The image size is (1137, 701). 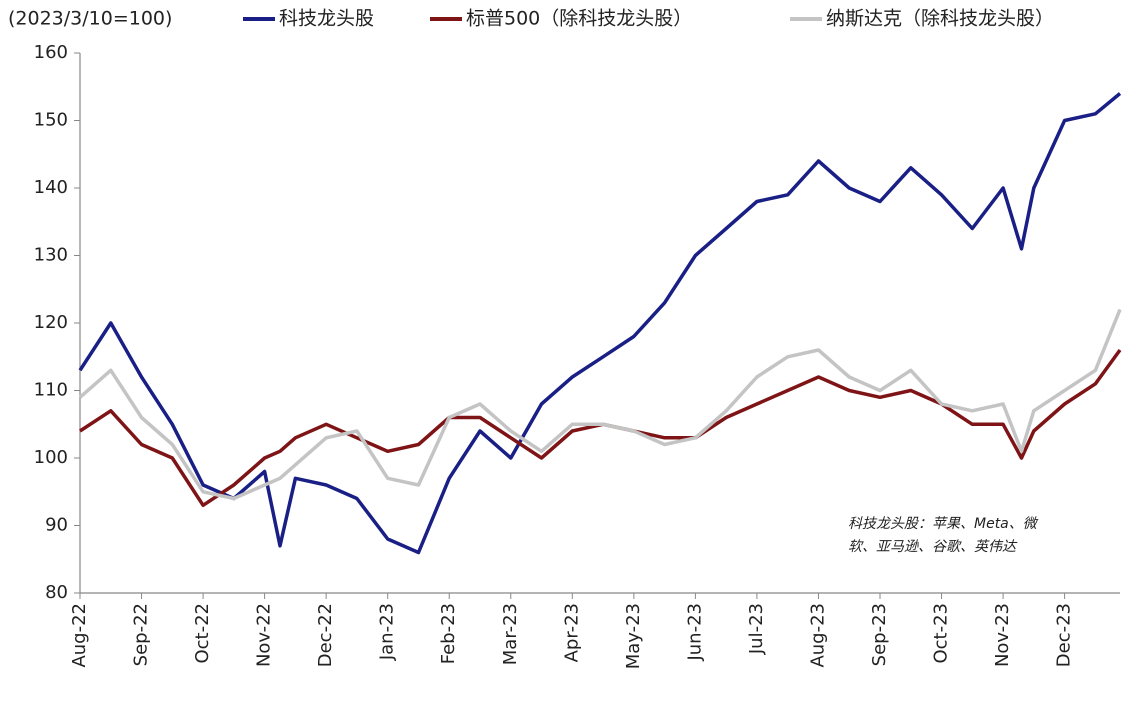 What do you see at coordinates (51, 255) in the screenshot?
I see `y-tick-label: 130` at bounding box center [51, 255].